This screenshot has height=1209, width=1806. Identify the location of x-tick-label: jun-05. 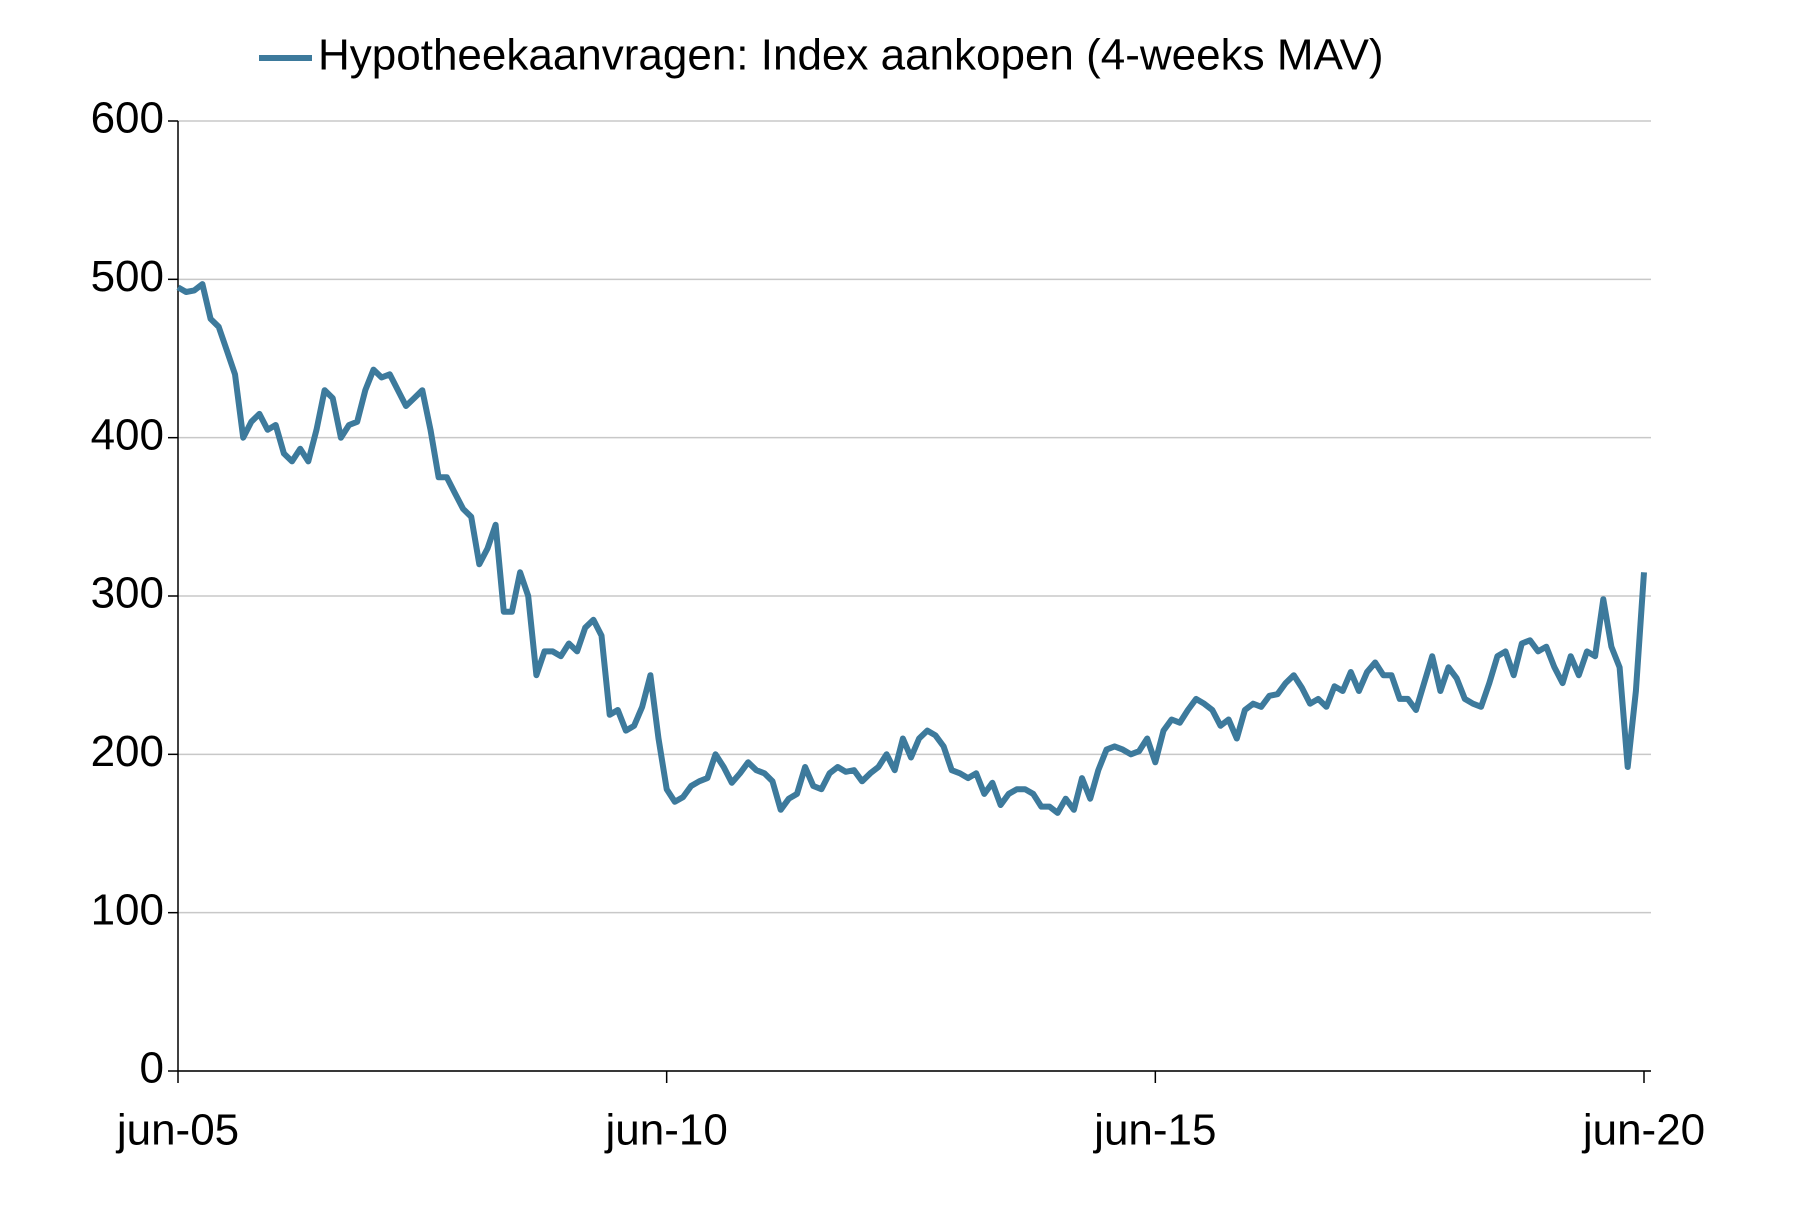
(177, 1130).